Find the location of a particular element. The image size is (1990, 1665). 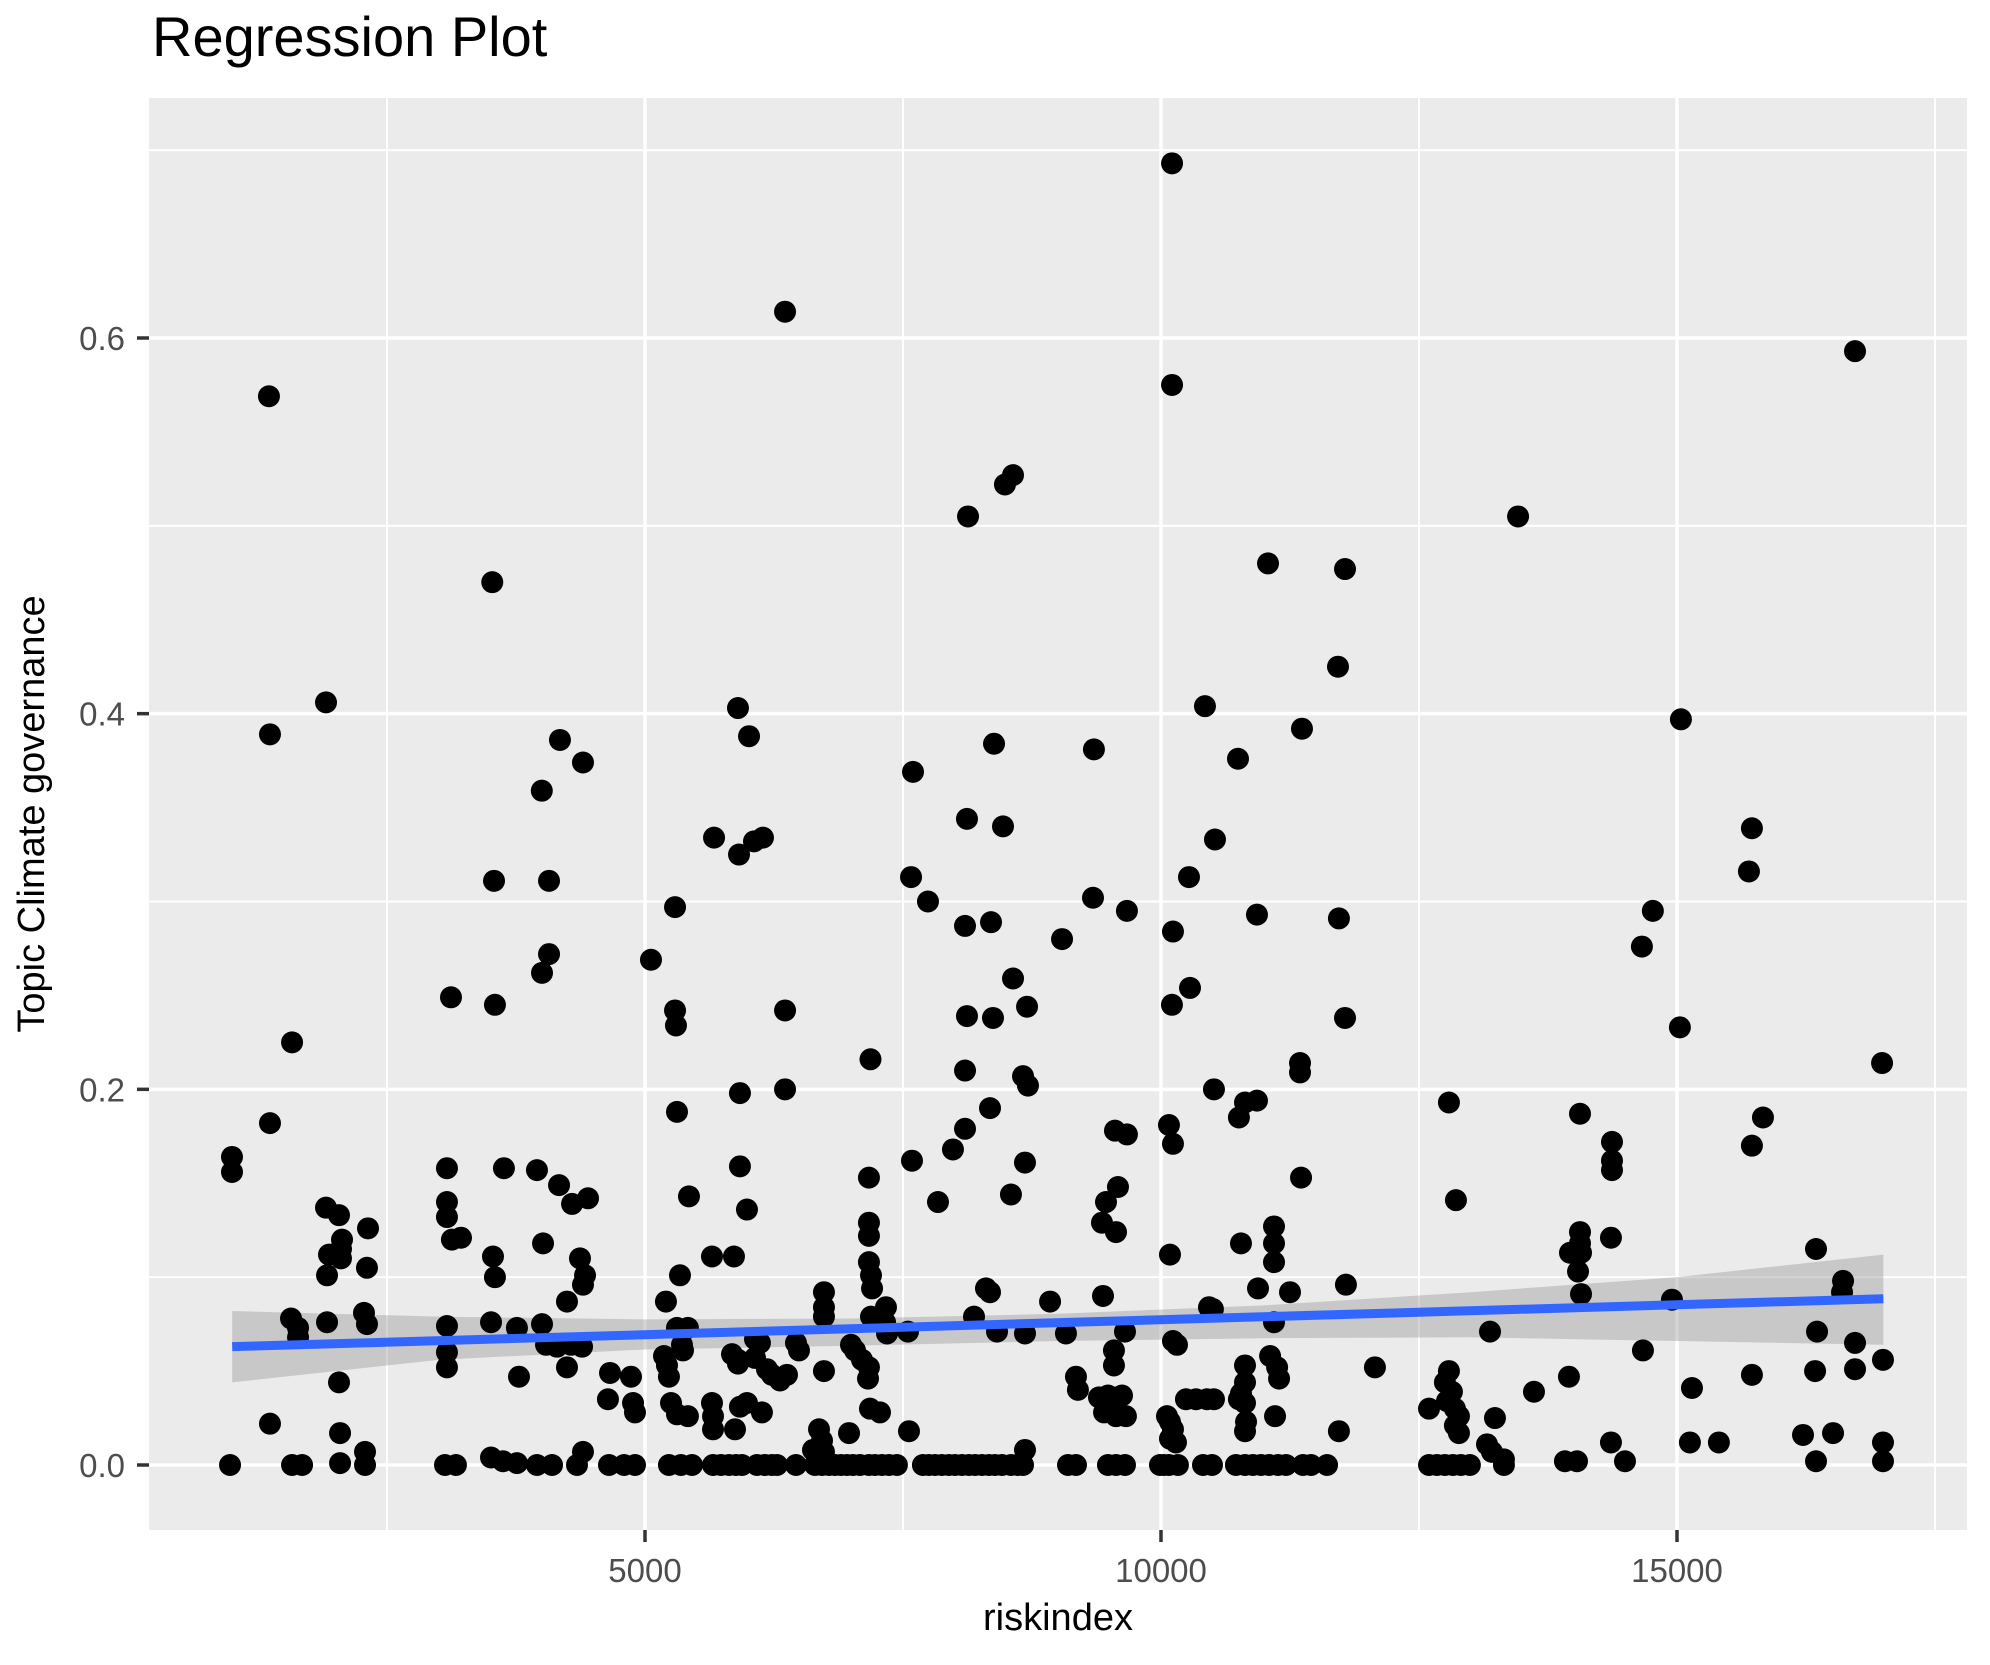

y-tick-labels: 0.0 0.2 0.4 0.6 is located at coordinates (102, 902).